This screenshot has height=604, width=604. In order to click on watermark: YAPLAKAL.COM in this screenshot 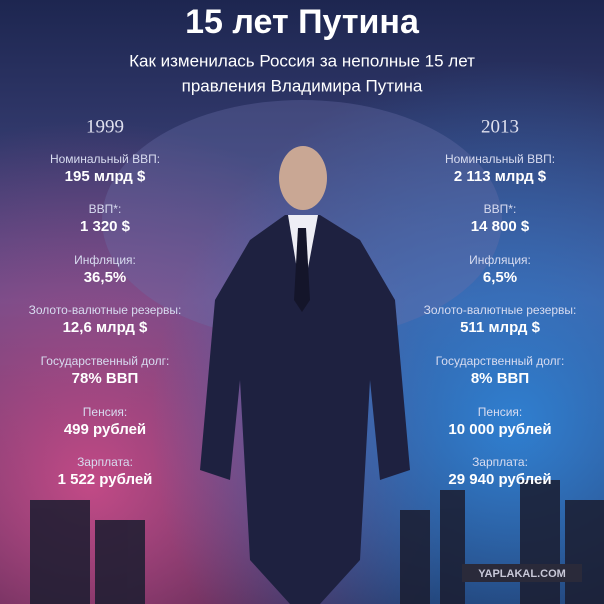, I will do `click(522, 574)`.